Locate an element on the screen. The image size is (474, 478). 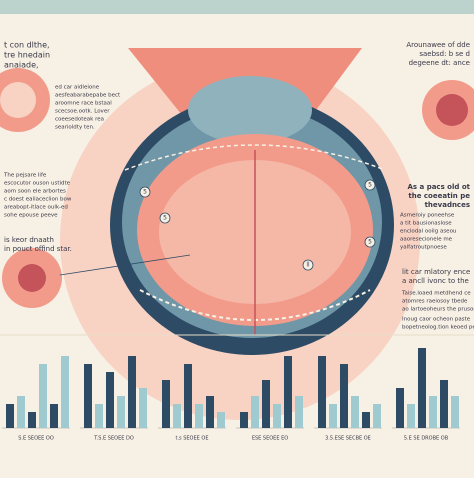
text-line: c doest ealiaceclion bow is located at coordinates (38, 200).